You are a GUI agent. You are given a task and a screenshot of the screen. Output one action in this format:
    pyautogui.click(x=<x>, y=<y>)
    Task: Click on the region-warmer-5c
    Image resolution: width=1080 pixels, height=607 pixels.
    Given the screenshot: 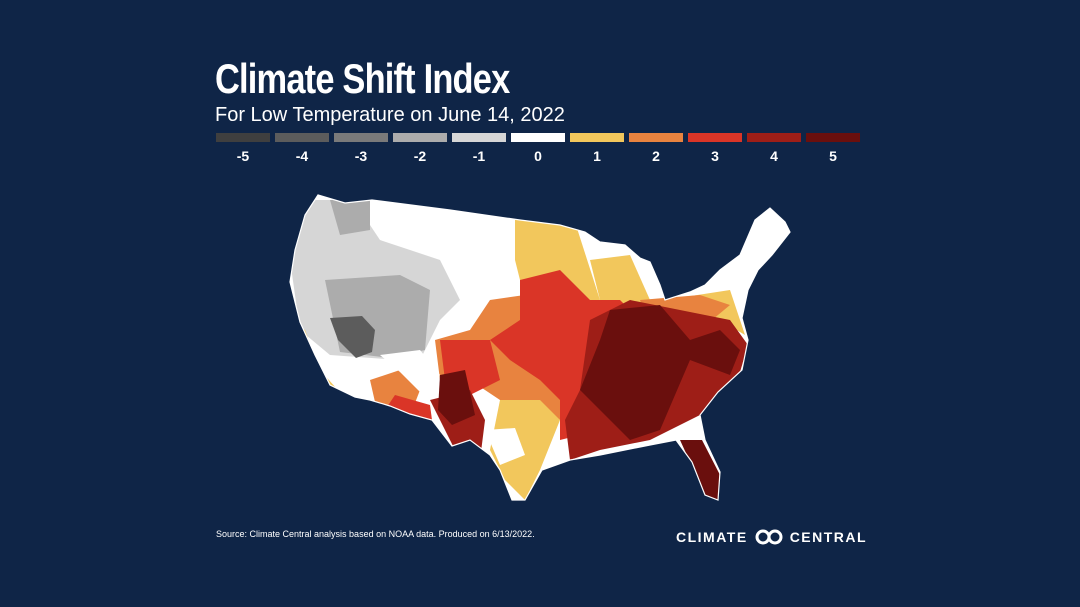 What is the action you would take?
    pyautogui.click(x=456, y=397)
    